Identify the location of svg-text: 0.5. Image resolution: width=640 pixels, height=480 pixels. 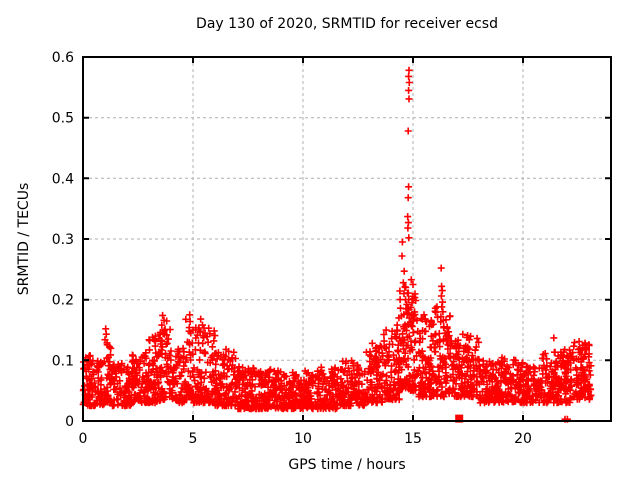
(63, 119).